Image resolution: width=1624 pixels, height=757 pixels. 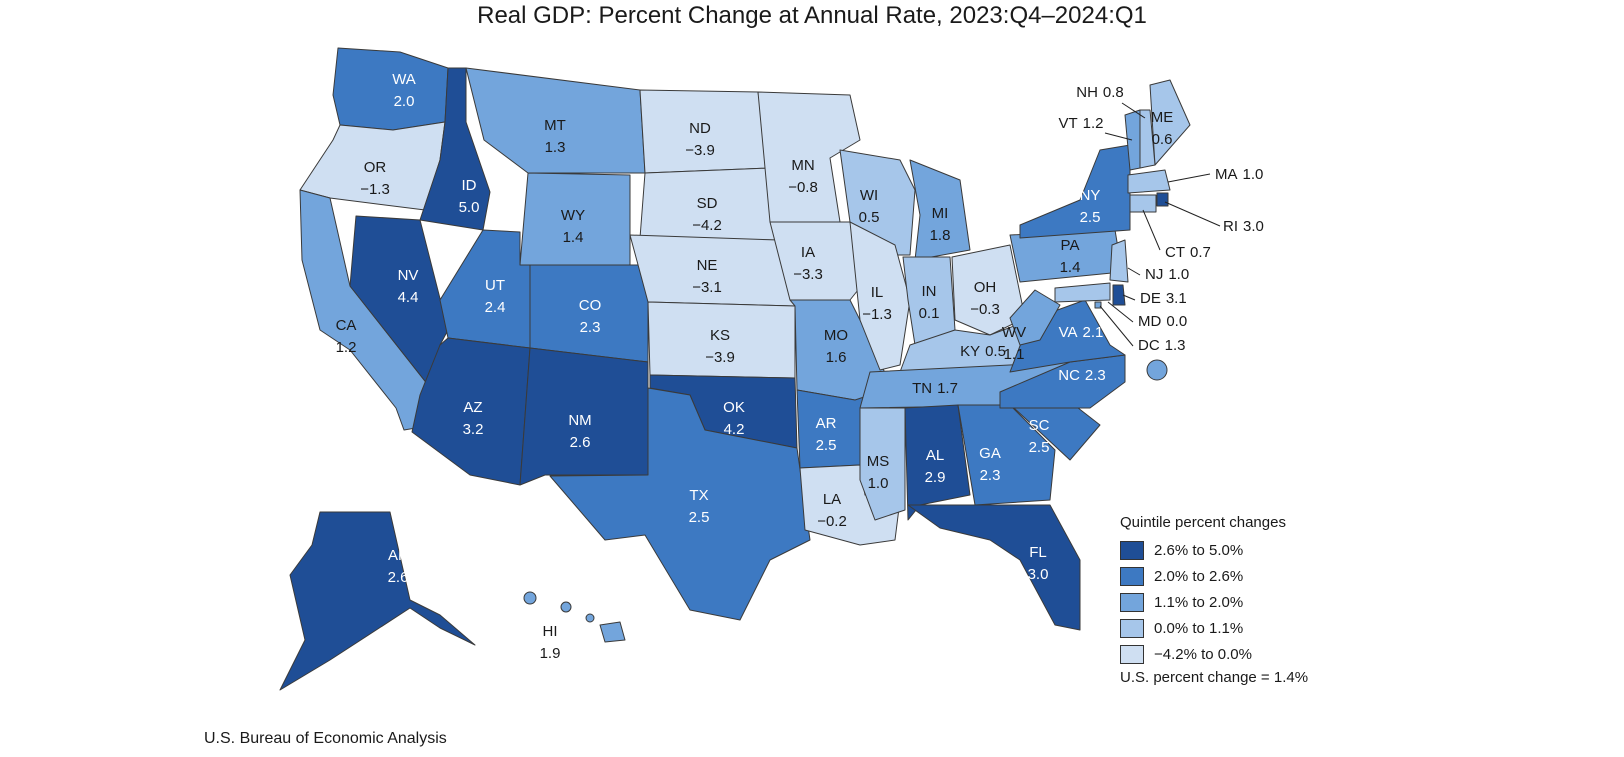 I want to click on state-abbr-label: RI, so click(x=1230, y=226).